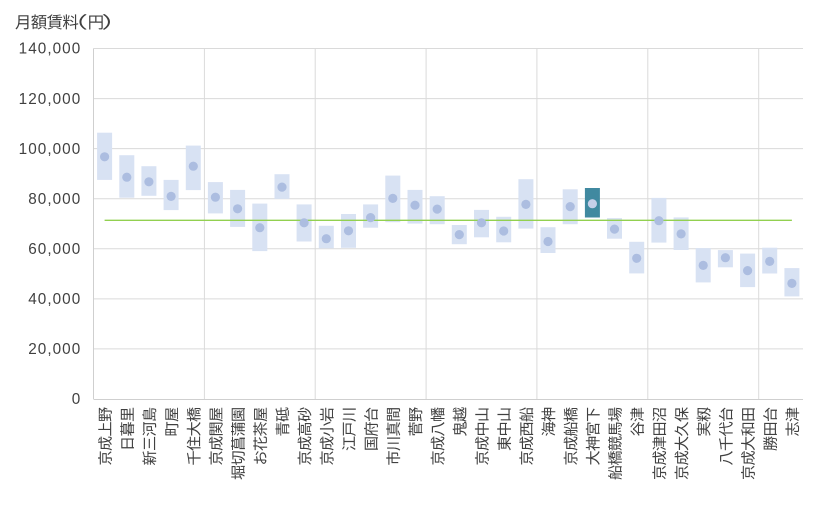  Describe the element at coordinates (54, 199) in the screenshot. I see `svg-text: 80,000` at that location.